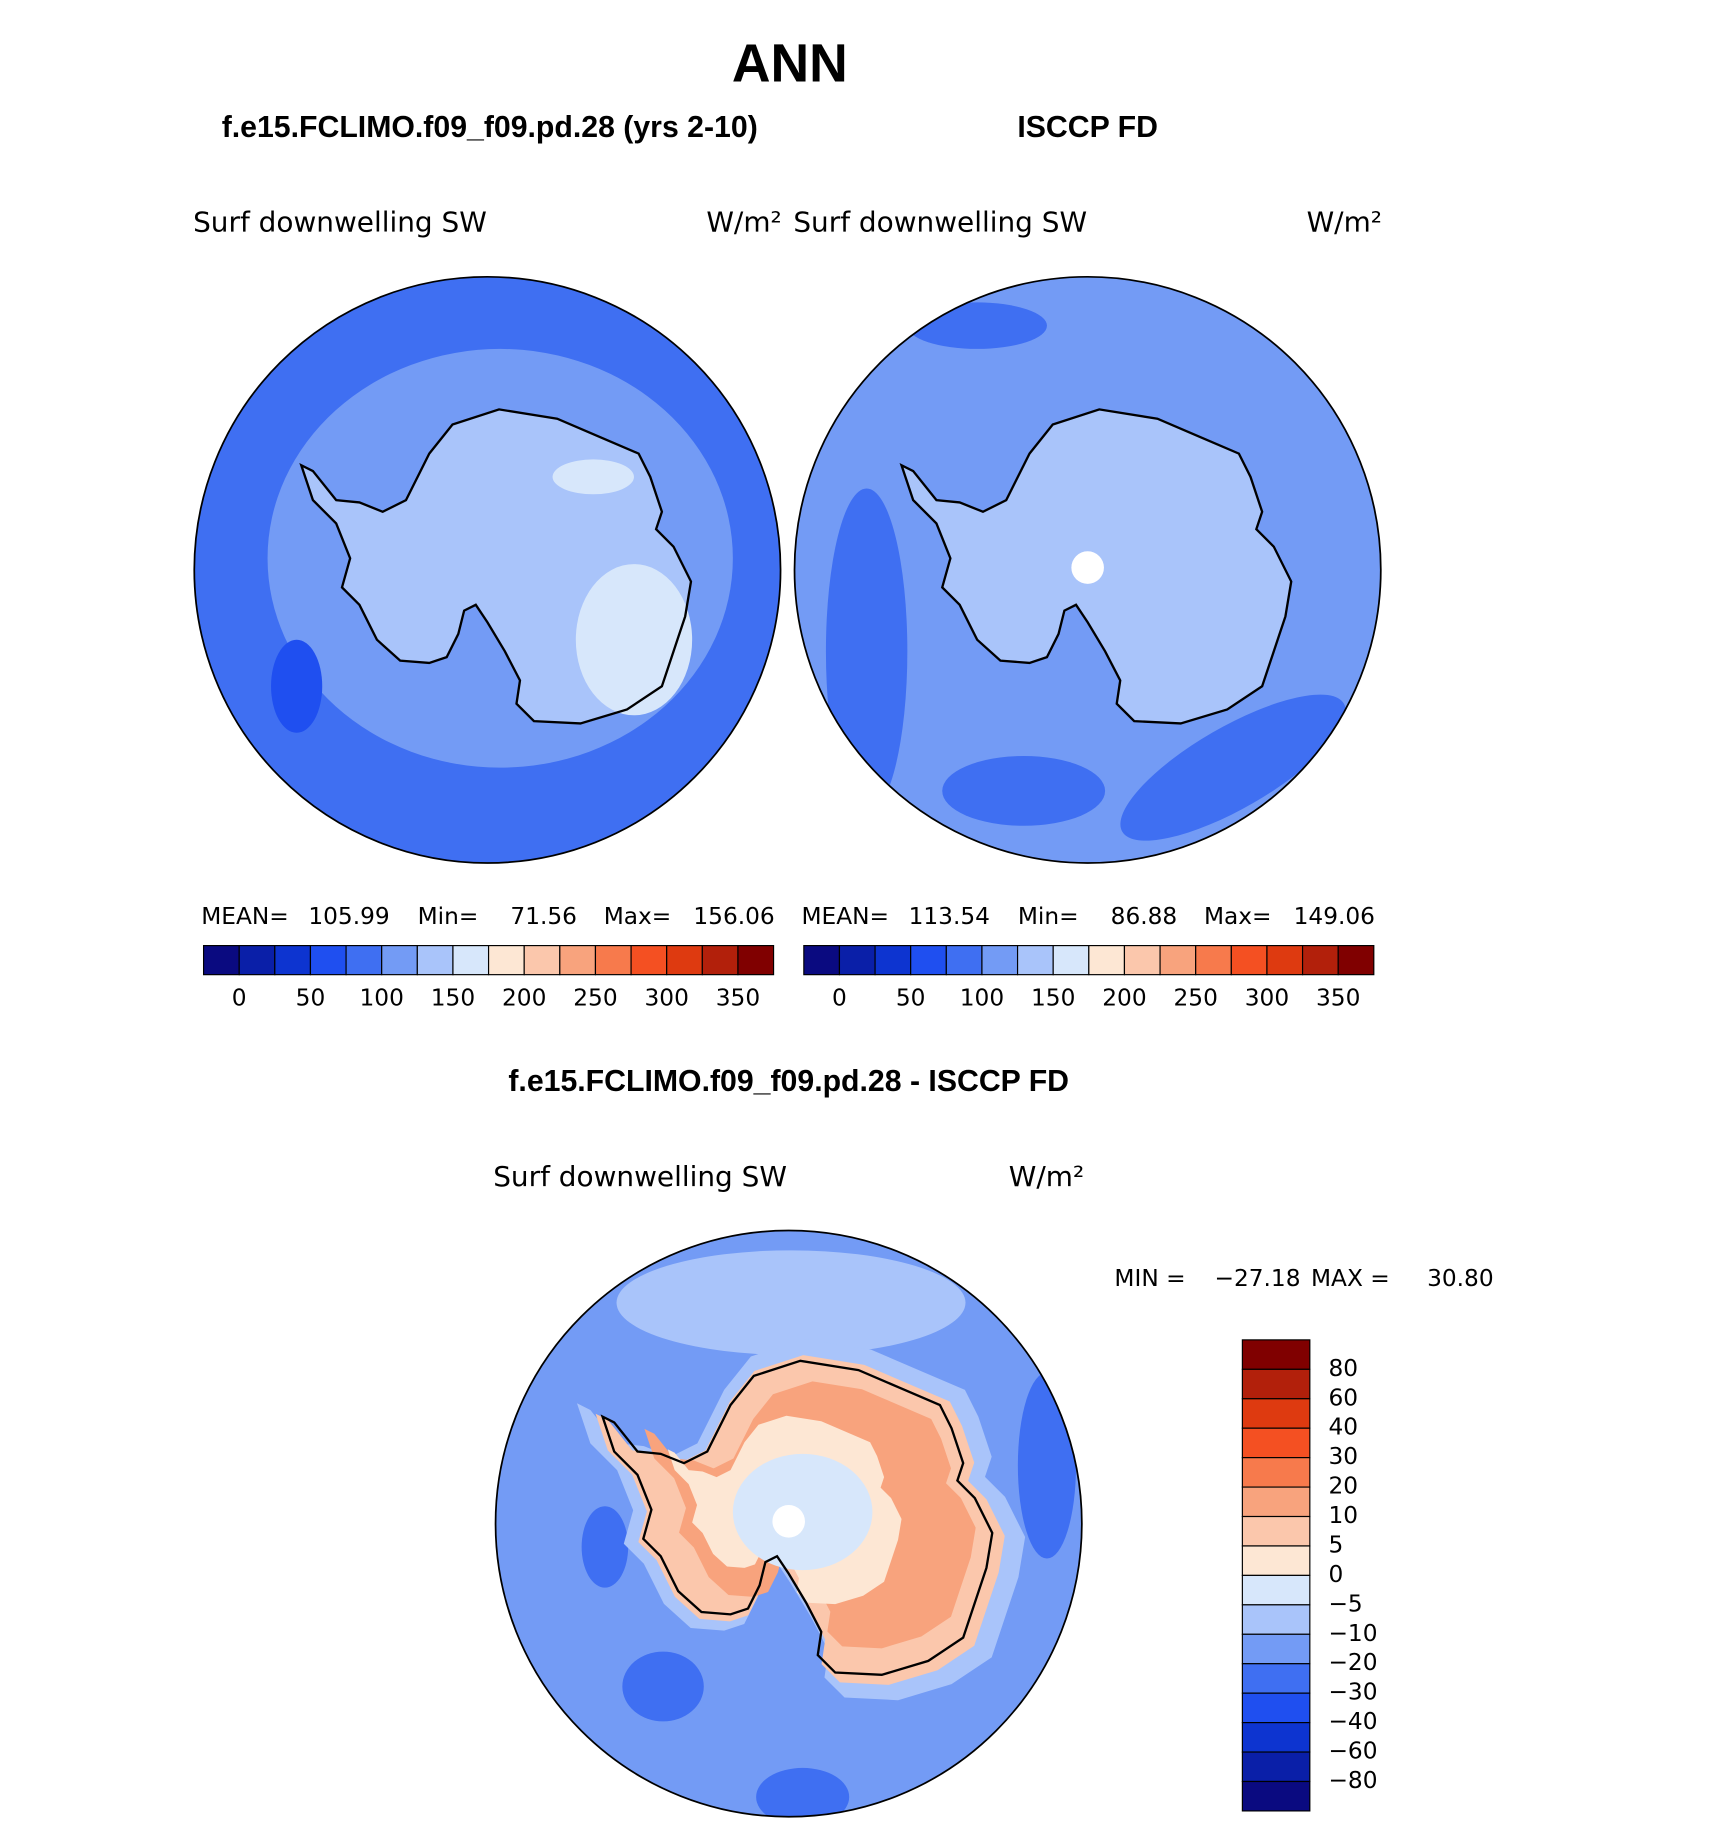 Image resolution: width=1710 pixels, height=1840 pixels. What do you see at coordinates (1352, 1780) in the screenshot?
I see `colorbar-tick-label: −80` at bounding box center [1352, 1780].